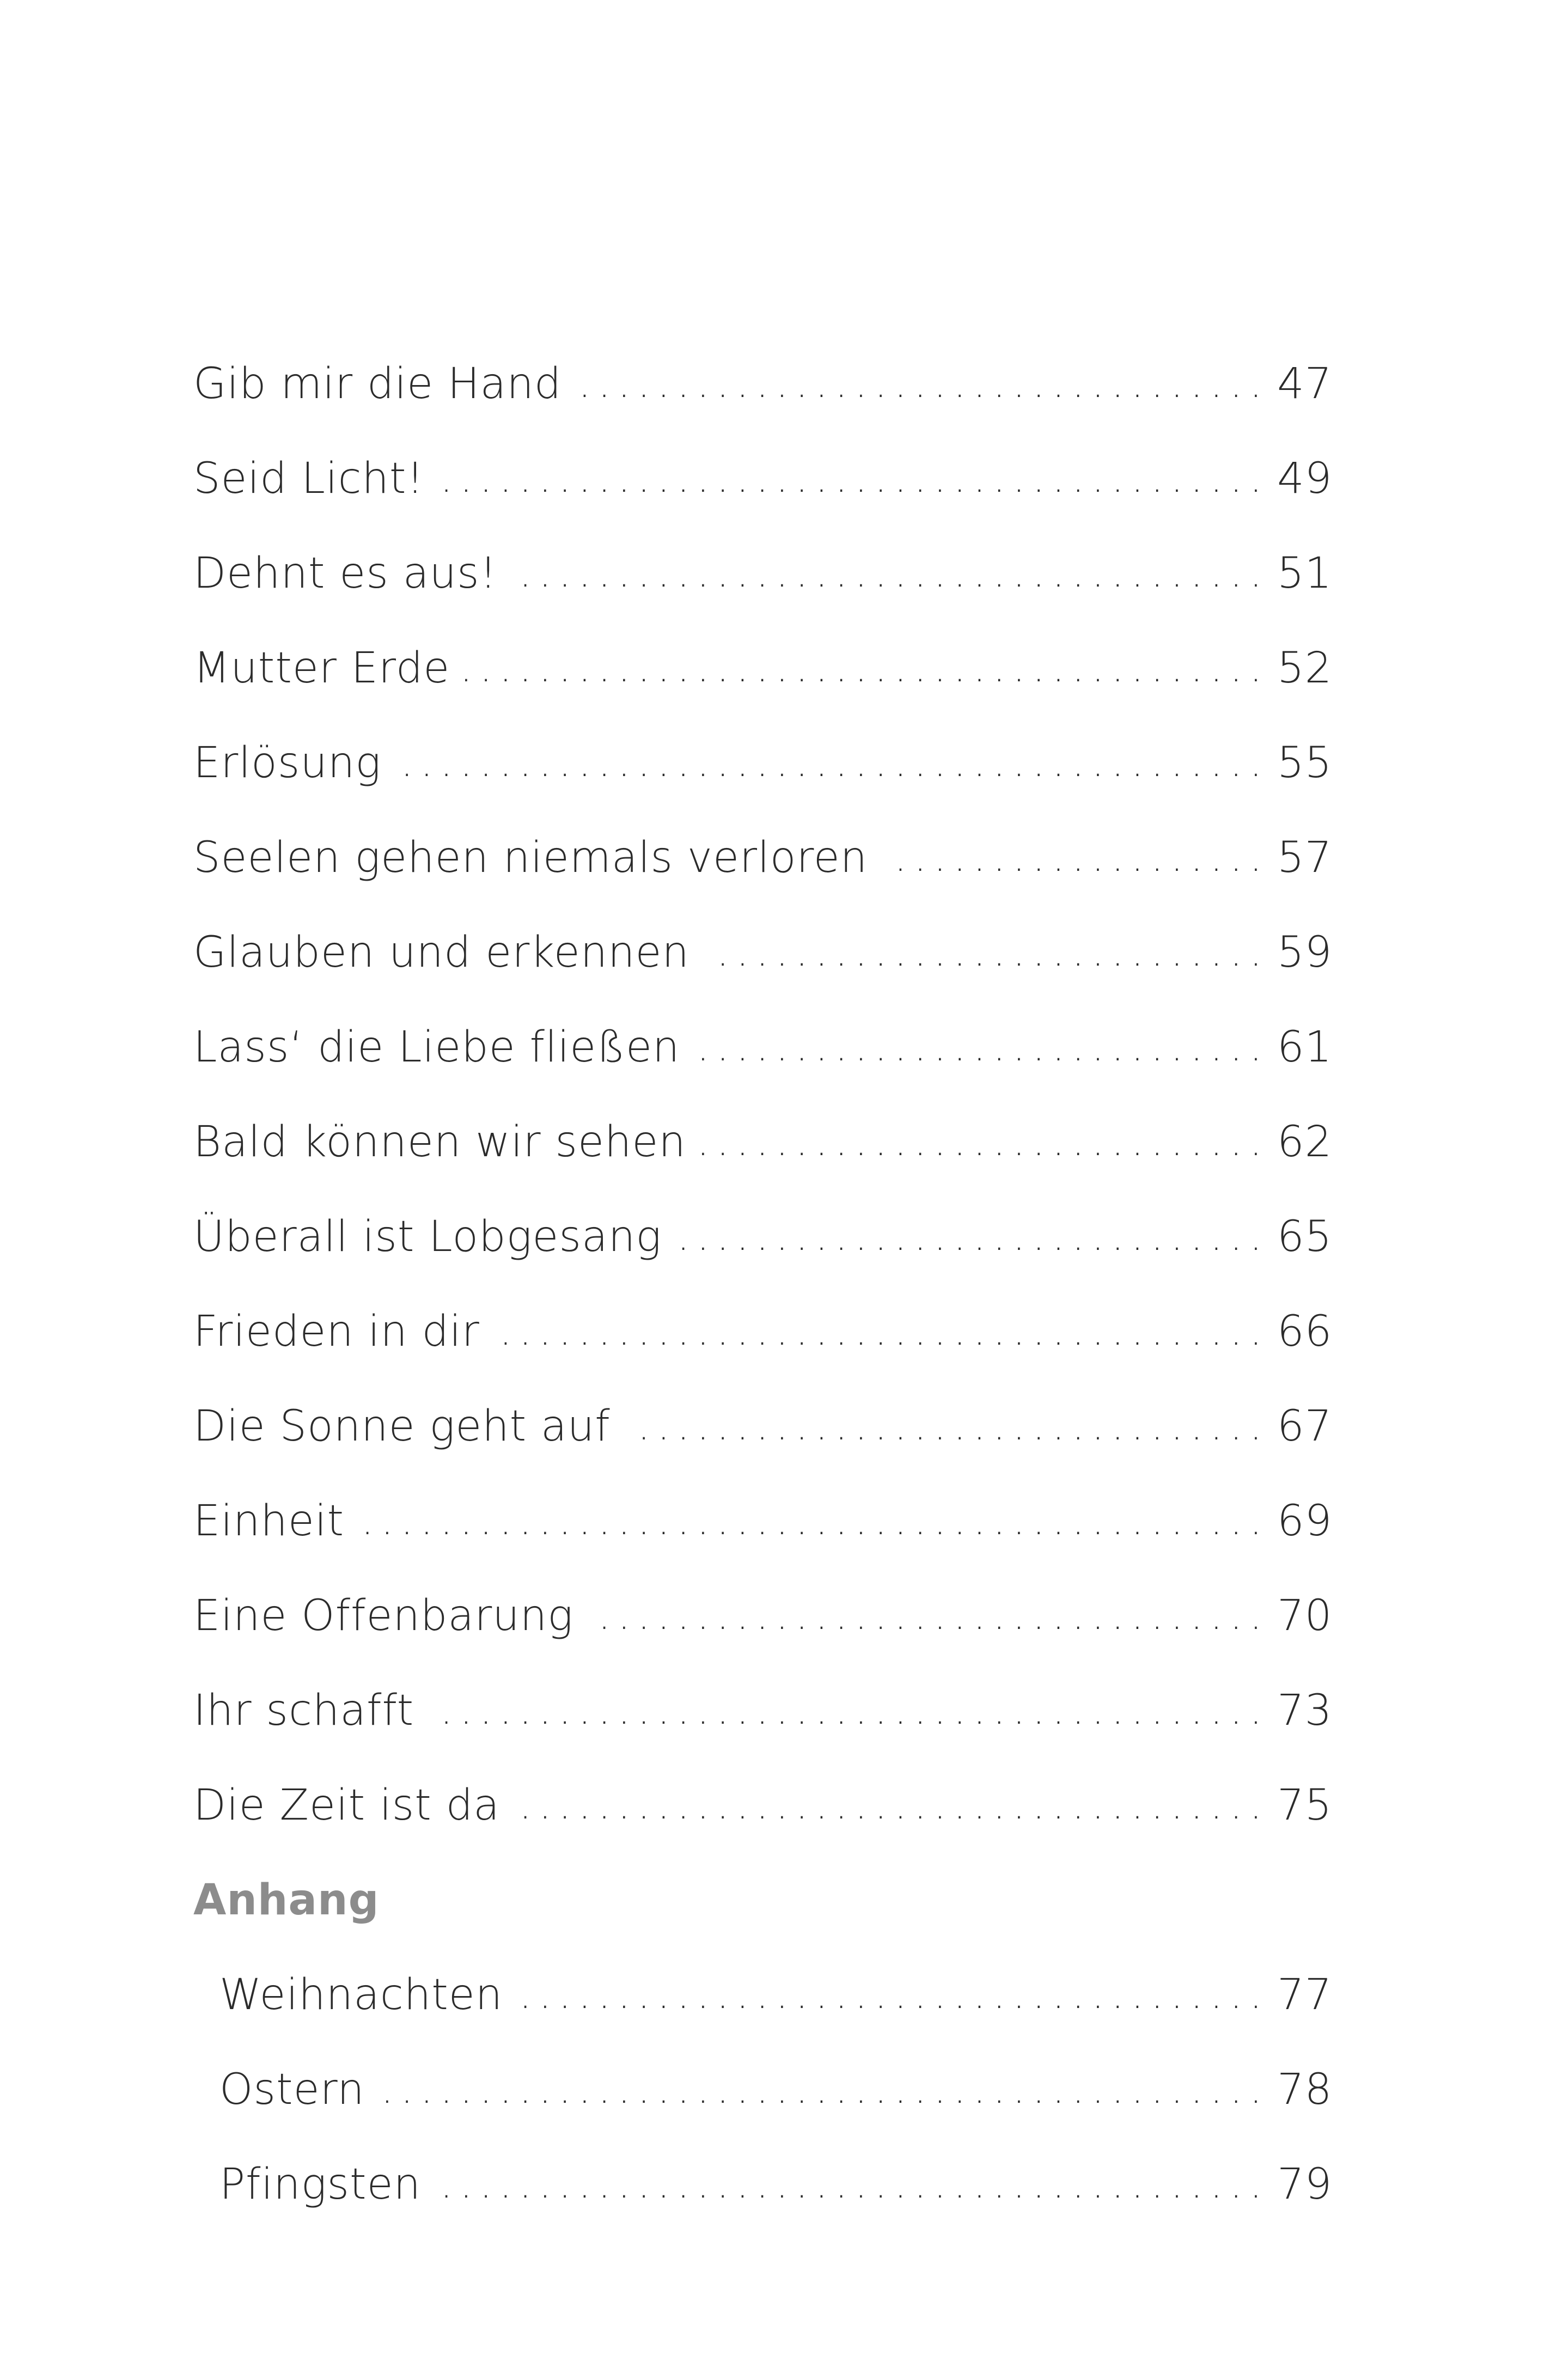  Describe the element at coordinates (447, 1142) in the screenshot. I see `toc-entry-title: Bald können wir sehen` at that location.